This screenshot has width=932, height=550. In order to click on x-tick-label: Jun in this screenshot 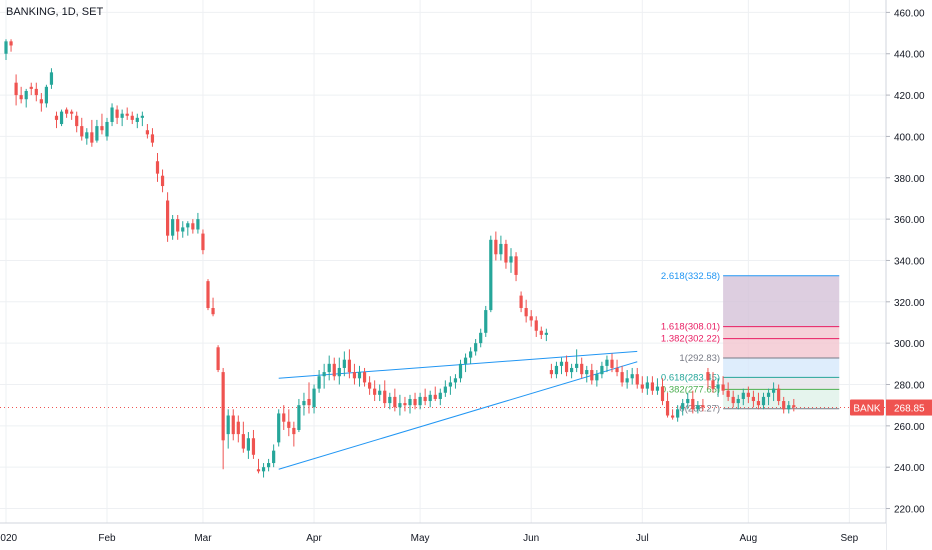, I will do `click(531, 538)`.